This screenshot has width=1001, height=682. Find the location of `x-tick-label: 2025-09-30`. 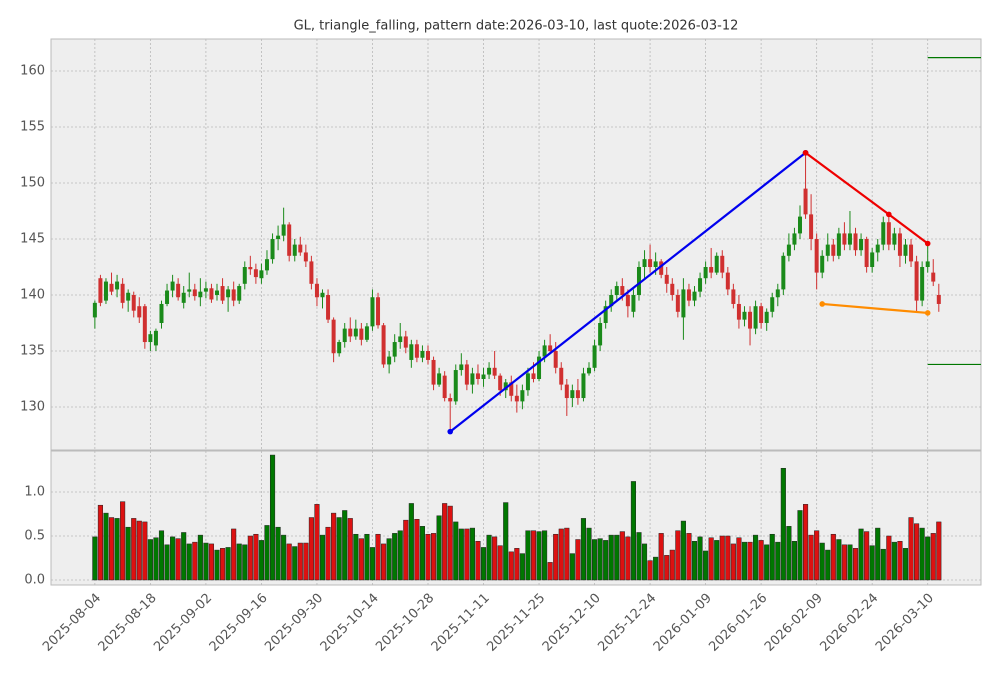

x-tick-label: 2025-09-30 is located at coordinates (294, 623).